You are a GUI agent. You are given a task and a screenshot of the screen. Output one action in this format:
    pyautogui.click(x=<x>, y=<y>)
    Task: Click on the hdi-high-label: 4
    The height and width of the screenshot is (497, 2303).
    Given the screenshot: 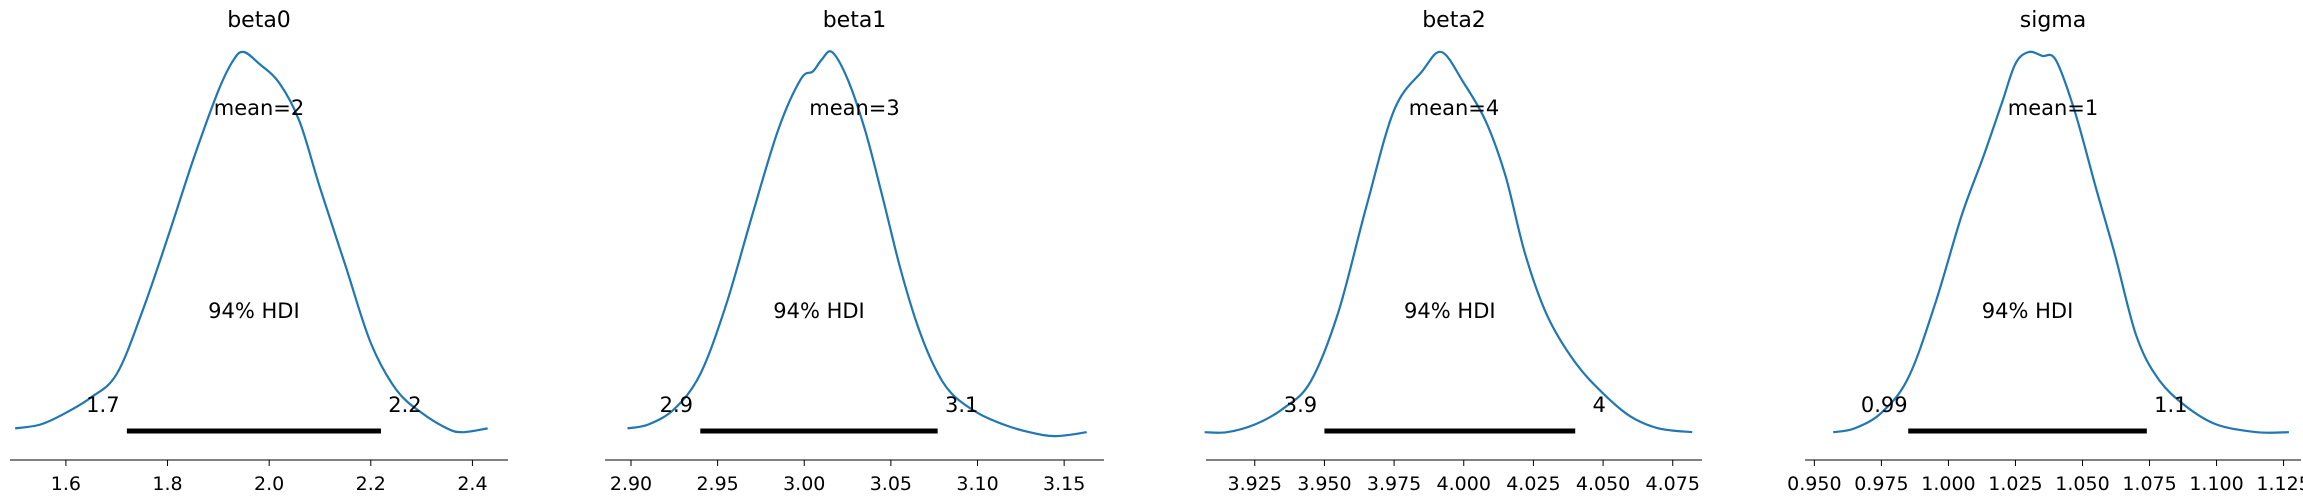 What is the action you would take?
    pyautogui.click(x=1599, y=405)
    